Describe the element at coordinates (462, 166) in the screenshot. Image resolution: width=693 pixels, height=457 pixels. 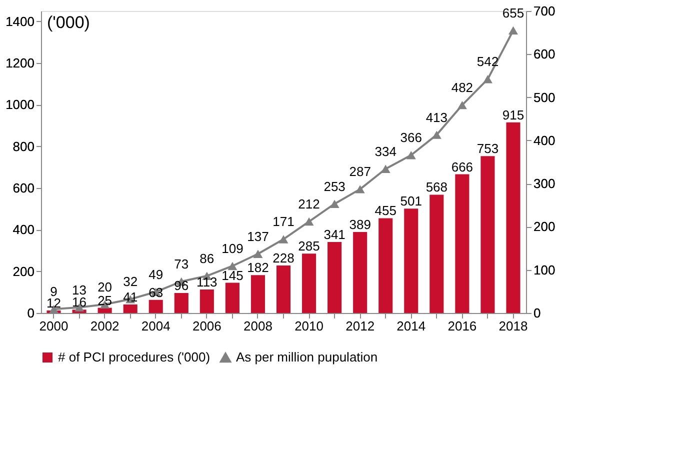
I see `data-label: 666` at that location.